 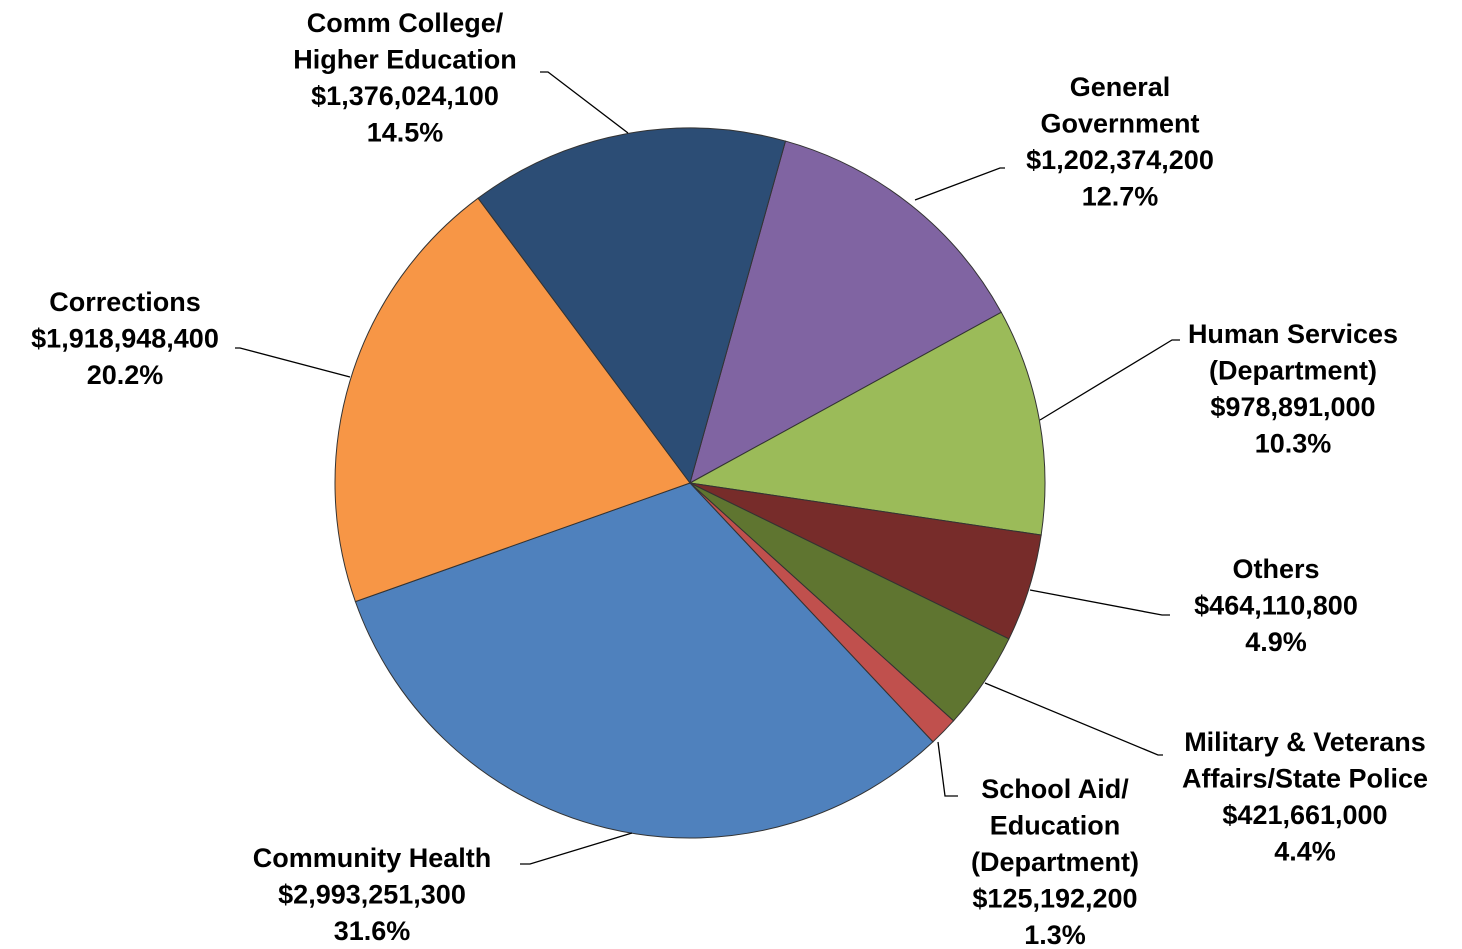 What do you see at coordinates (1276, 606) in the screenshot?
I see `value-label: $464,110,800` at bounding box center [1276, 606].